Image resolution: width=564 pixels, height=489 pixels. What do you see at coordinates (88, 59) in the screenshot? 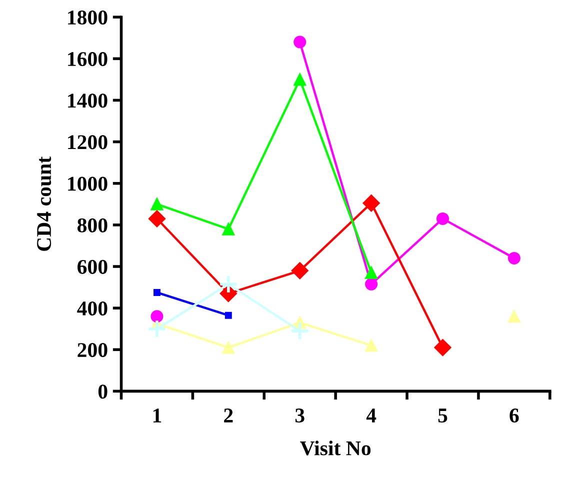
I see `y-tick-label: 1600` at bounding box center [88, 59].